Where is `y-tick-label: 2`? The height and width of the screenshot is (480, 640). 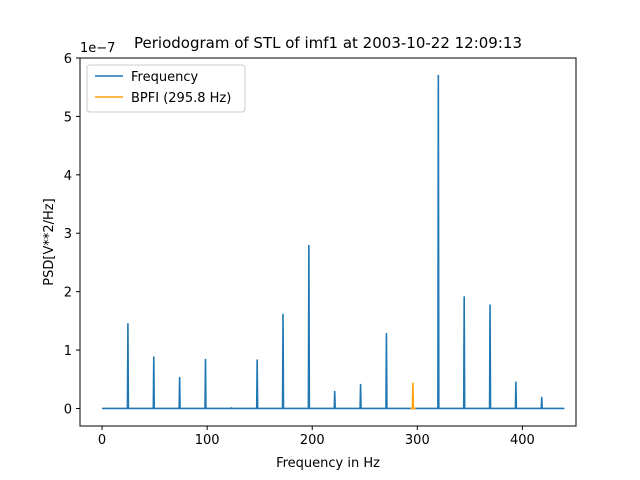
y-tick-label: 2 is located at coordinates (68, 293).